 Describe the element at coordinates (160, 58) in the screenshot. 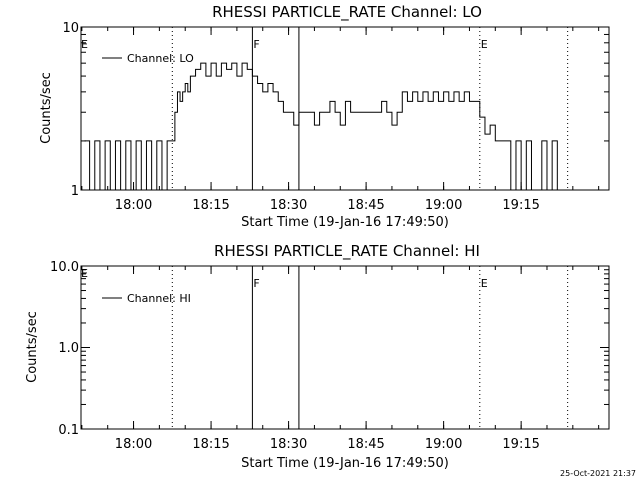

I see `lo-legend-label: Channel: LO` at that location.